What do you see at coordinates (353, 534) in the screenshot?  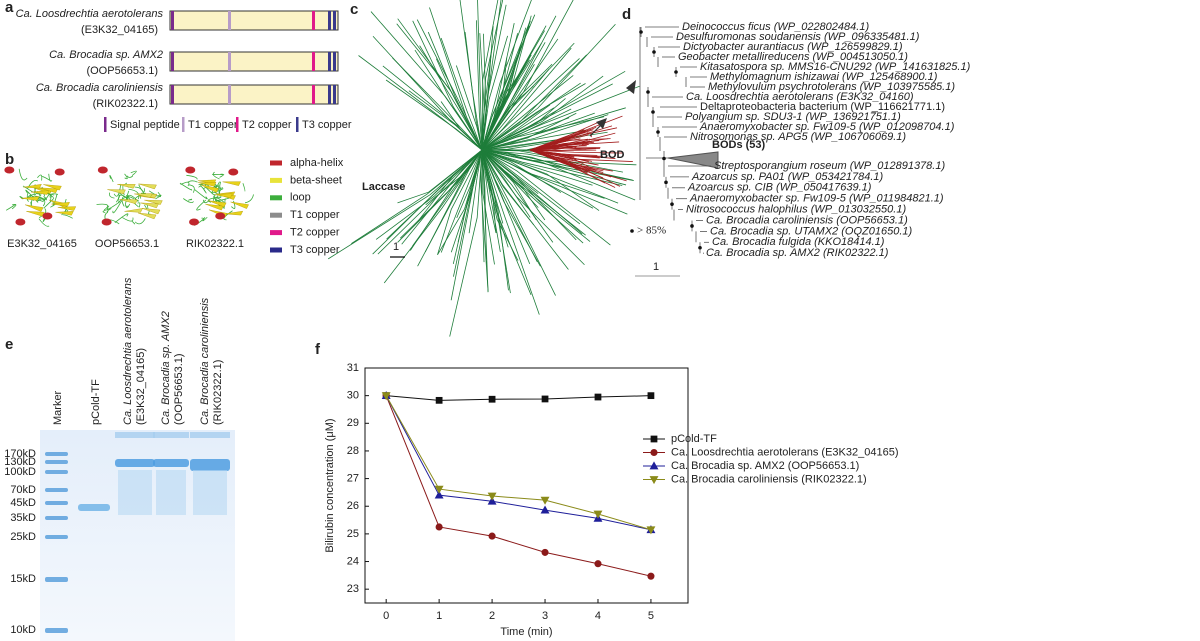 I see `y-tick-label: 25` at bounding box center [353, 534].